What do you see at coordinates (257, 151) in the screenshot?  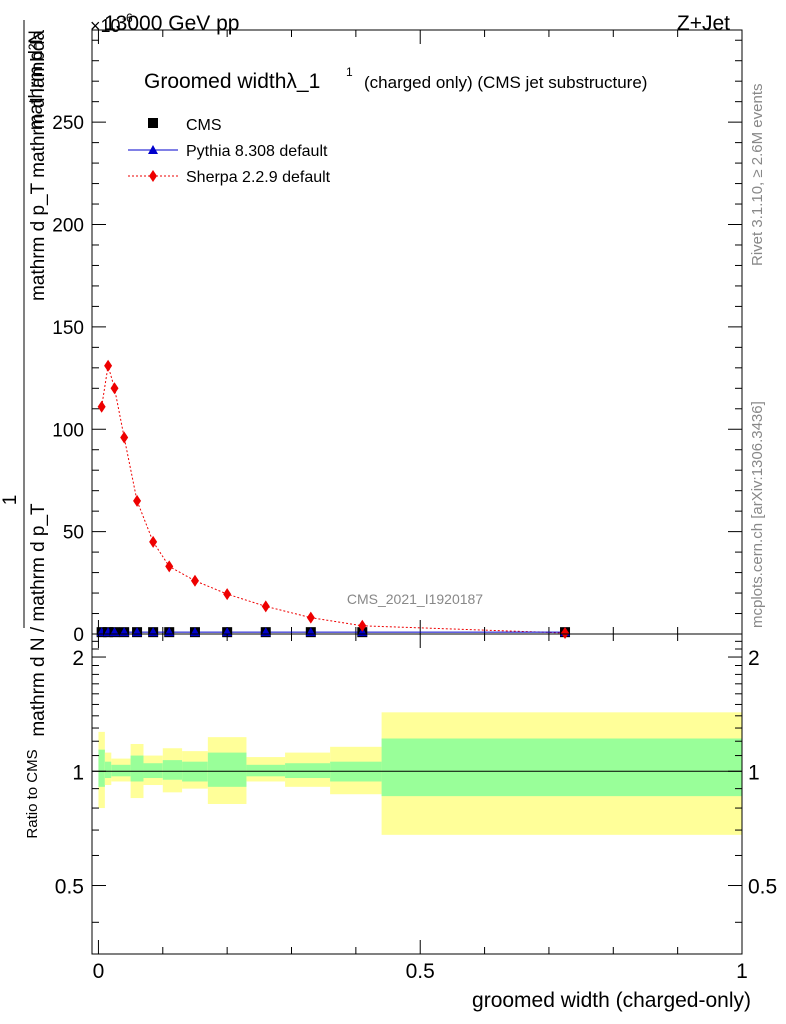 I see `legend-pythia-label: Pythia 8.308 default` at bounding box center [257, 151].